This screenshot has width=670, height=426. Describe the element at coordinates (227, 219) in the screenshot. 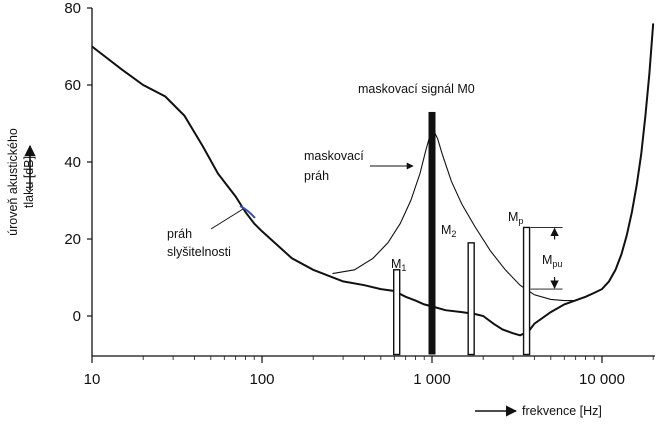

I see `hearing-threshold-pointer` at that location.